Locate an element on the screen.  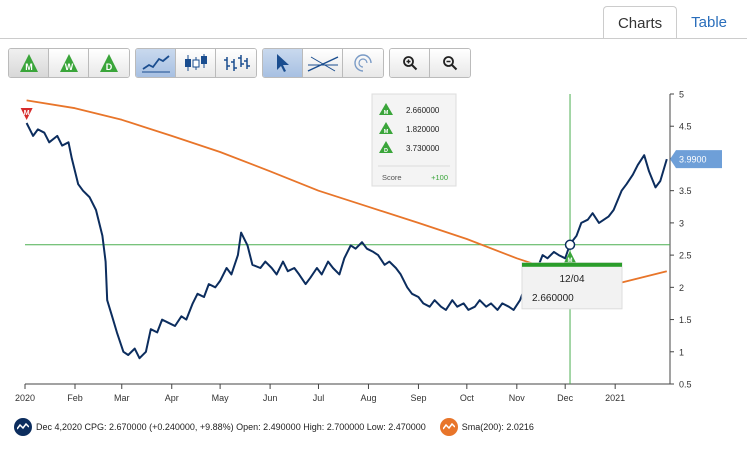
crosshair-date-label: 12/04 is located at coordinates (571, 279).